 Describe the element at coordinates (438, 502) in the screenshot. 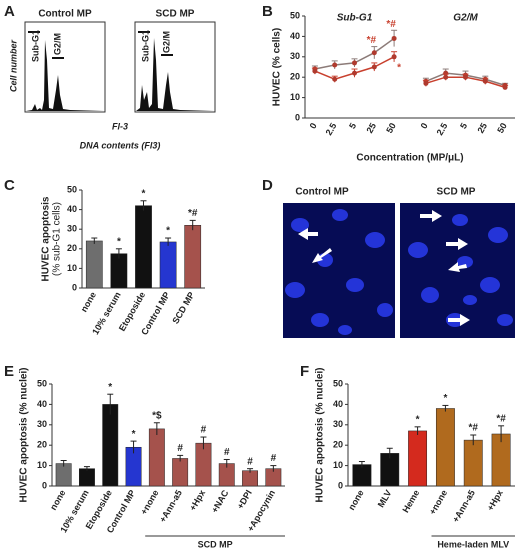

I see `x-tick-label: +none` at that location.